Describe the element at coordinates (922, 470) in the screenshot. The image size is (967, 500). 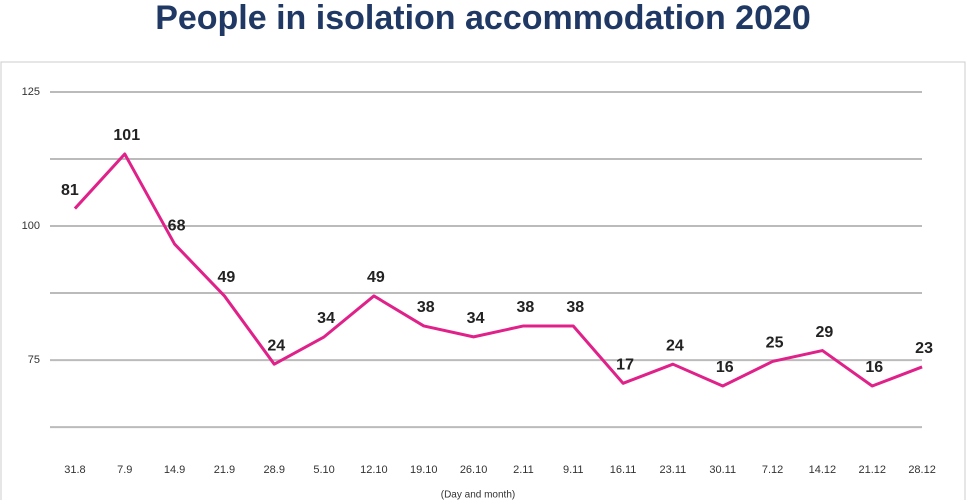
I see `x-tick-label: 28.12` at that location.